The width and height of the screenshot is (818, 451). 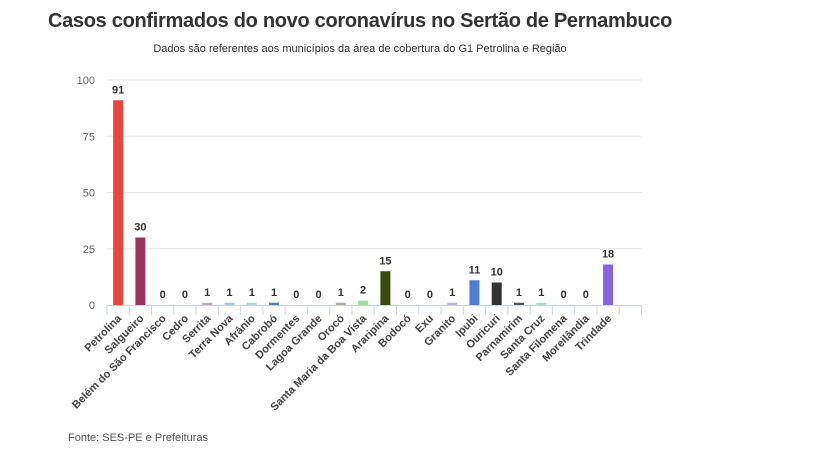 What do you see at coordinates (474, 292) in the screenshot?
I see `bar-ipubi` at bounding box center [474, 292].